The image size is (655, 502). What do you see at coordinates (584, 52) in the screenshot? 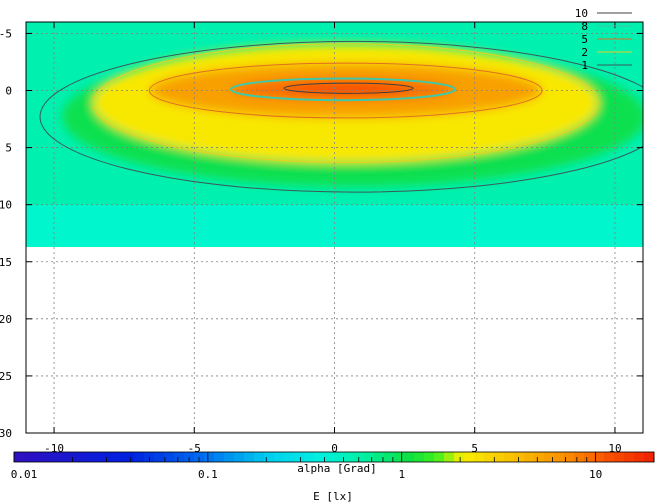
I see `legend-label-2: 2` at bounding box center [584, 52].